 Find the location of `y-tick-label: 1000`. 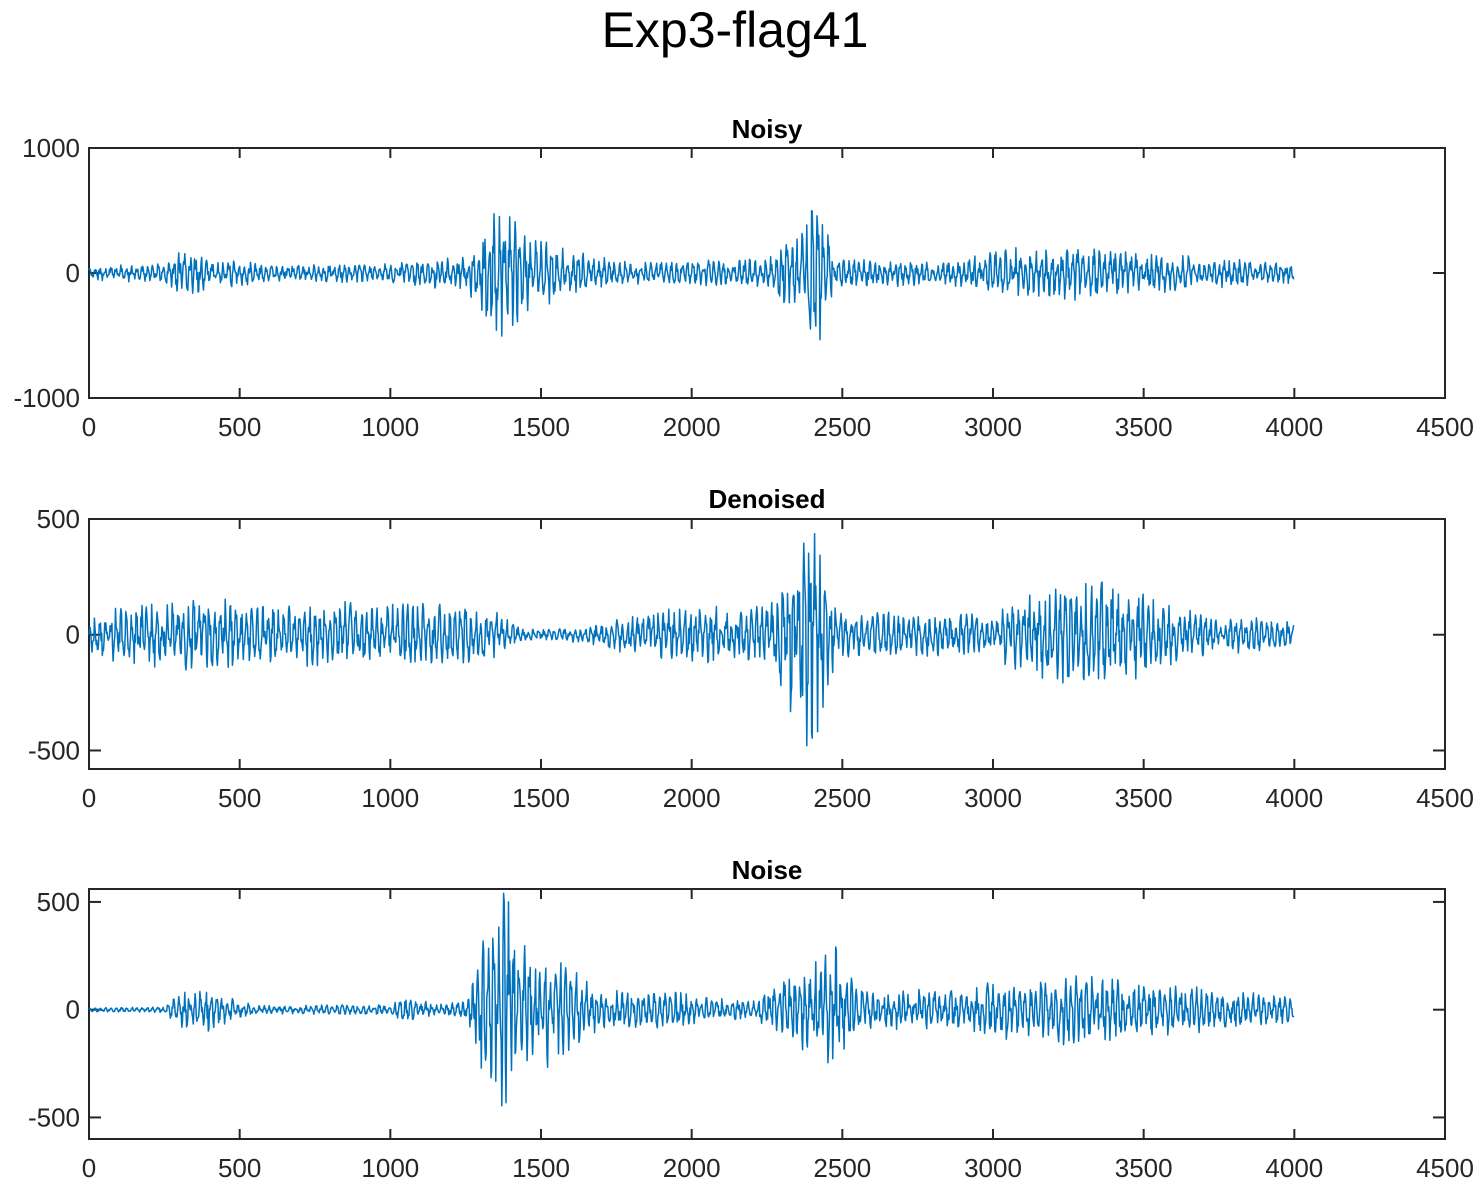

y-tick-label: 1000 is located at coordinates (51, 148).